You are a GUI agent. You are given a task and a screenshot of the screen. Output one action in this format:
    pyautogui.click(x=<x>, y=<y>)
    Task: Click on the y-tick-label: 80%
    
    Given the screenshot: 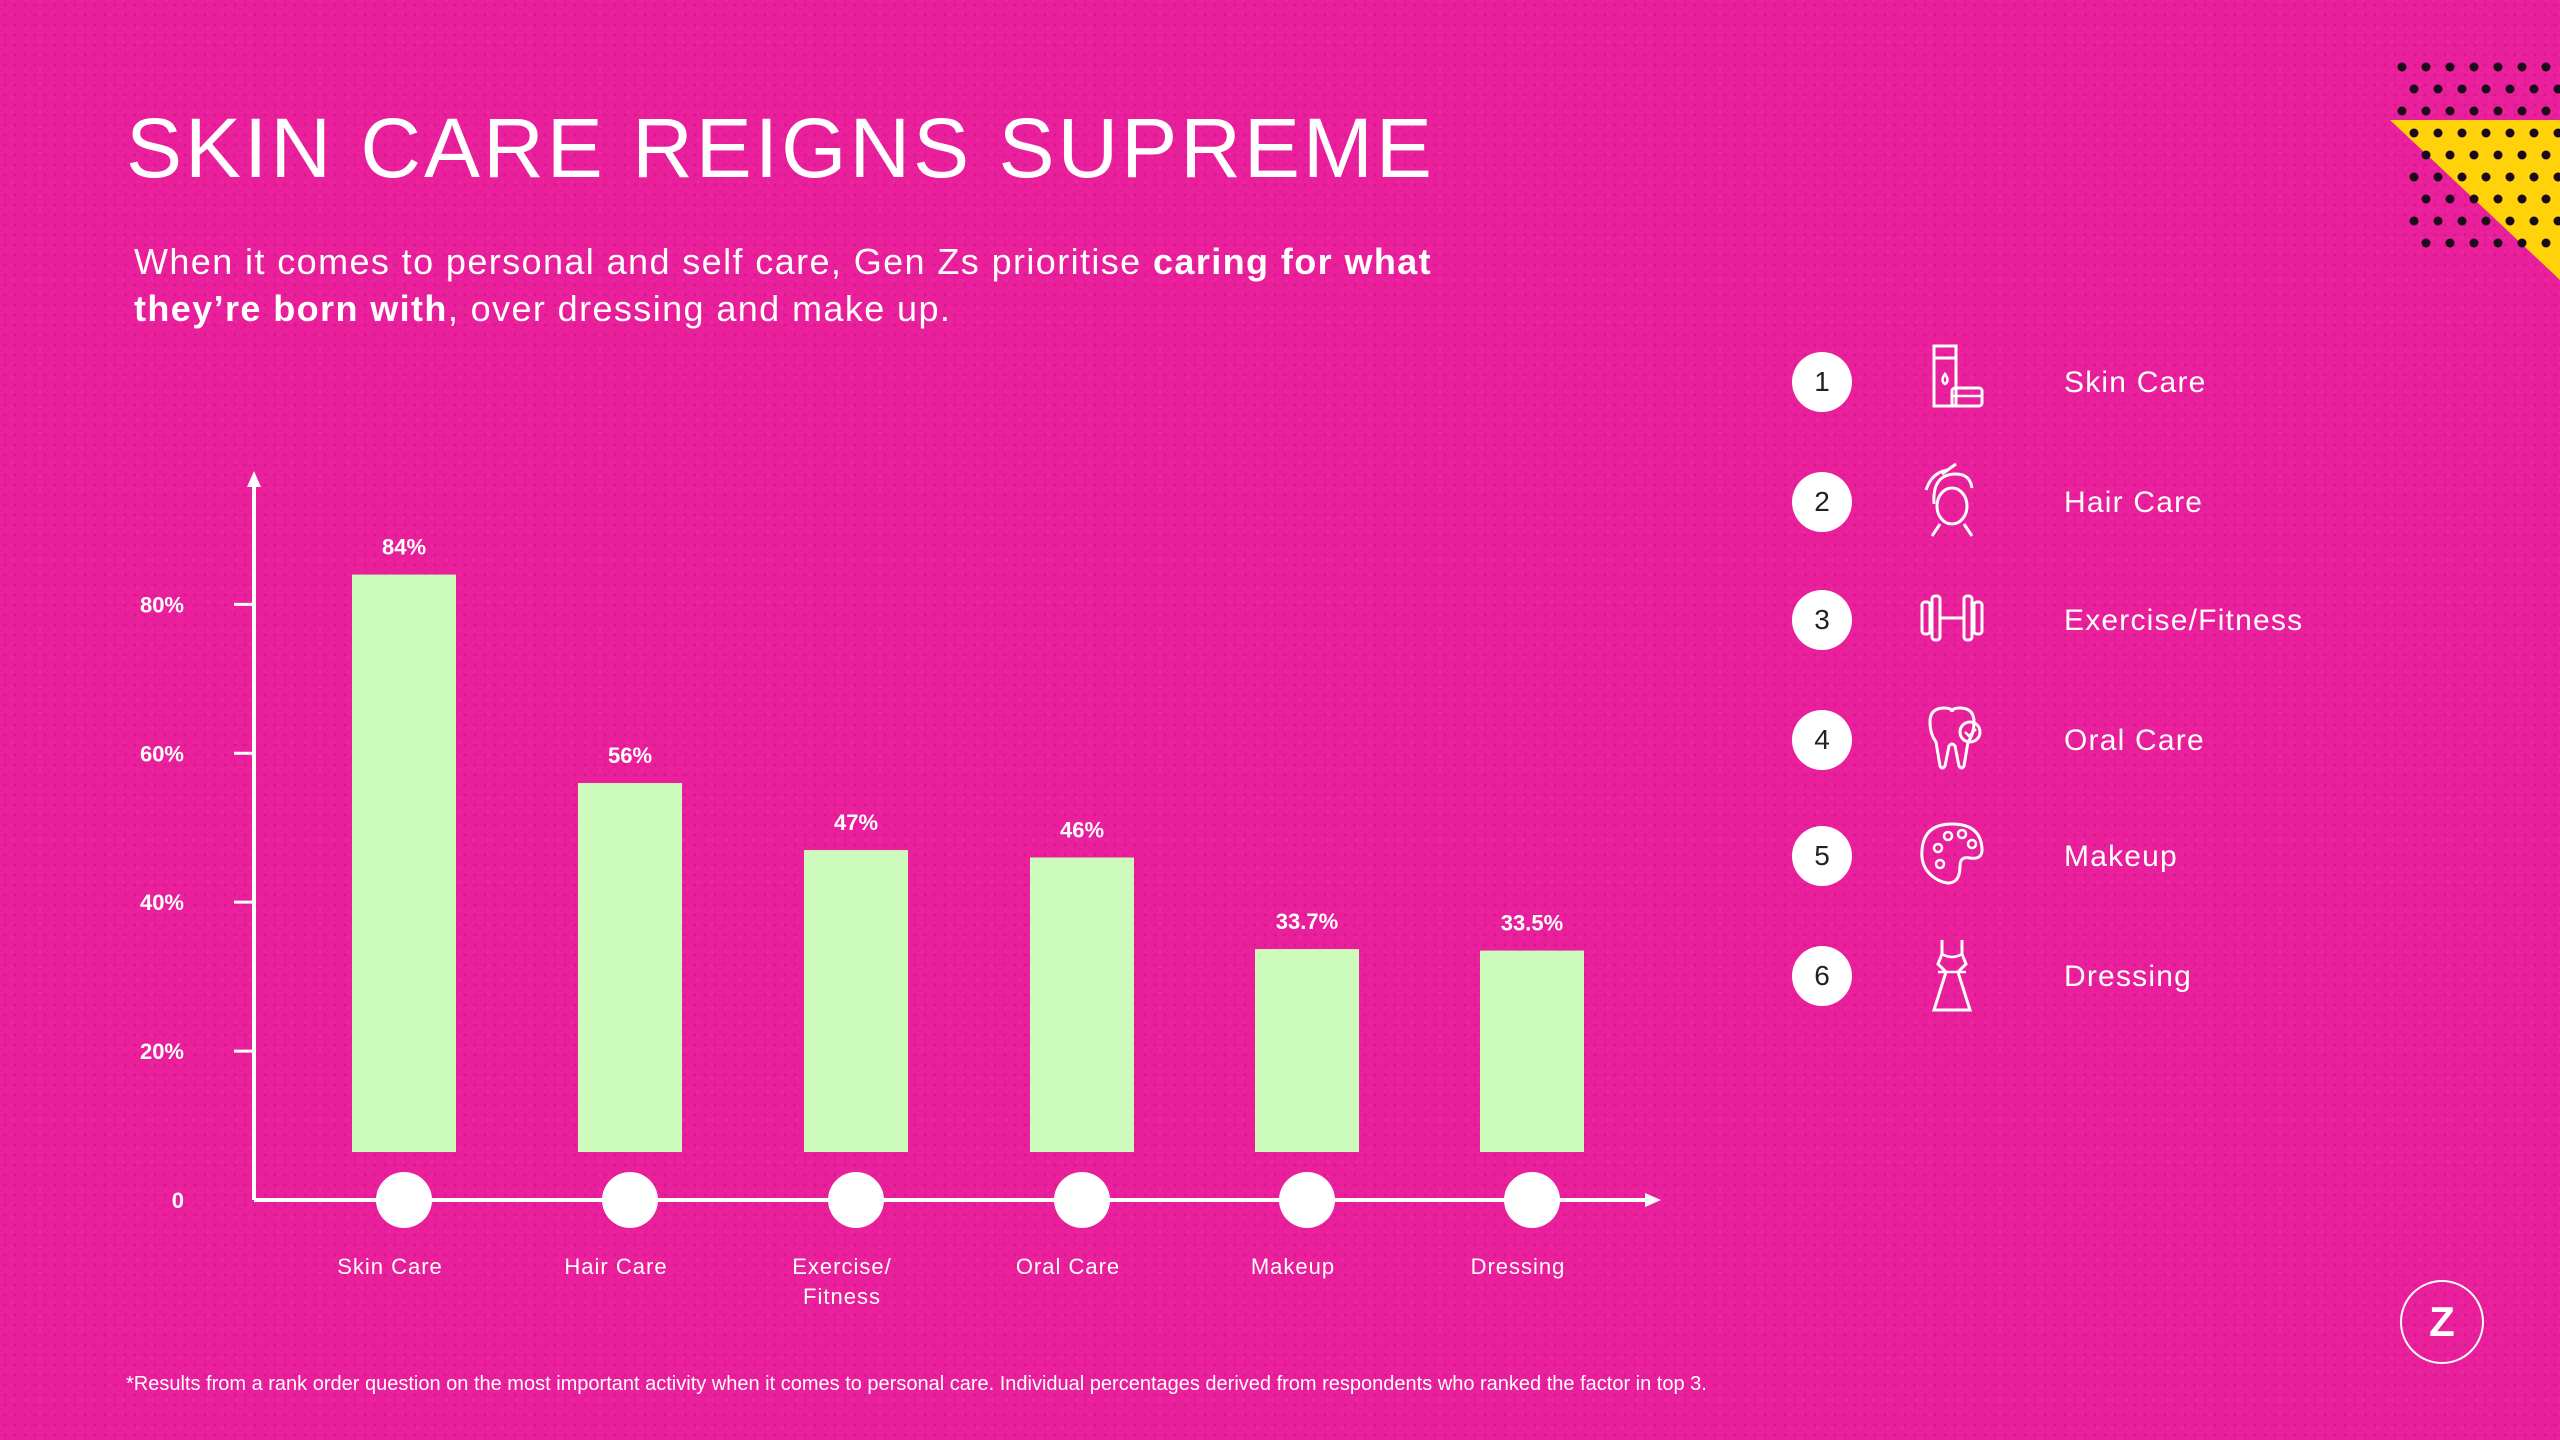 What is the action you would take?
    pyautogui.click(x=162, y=604)
    